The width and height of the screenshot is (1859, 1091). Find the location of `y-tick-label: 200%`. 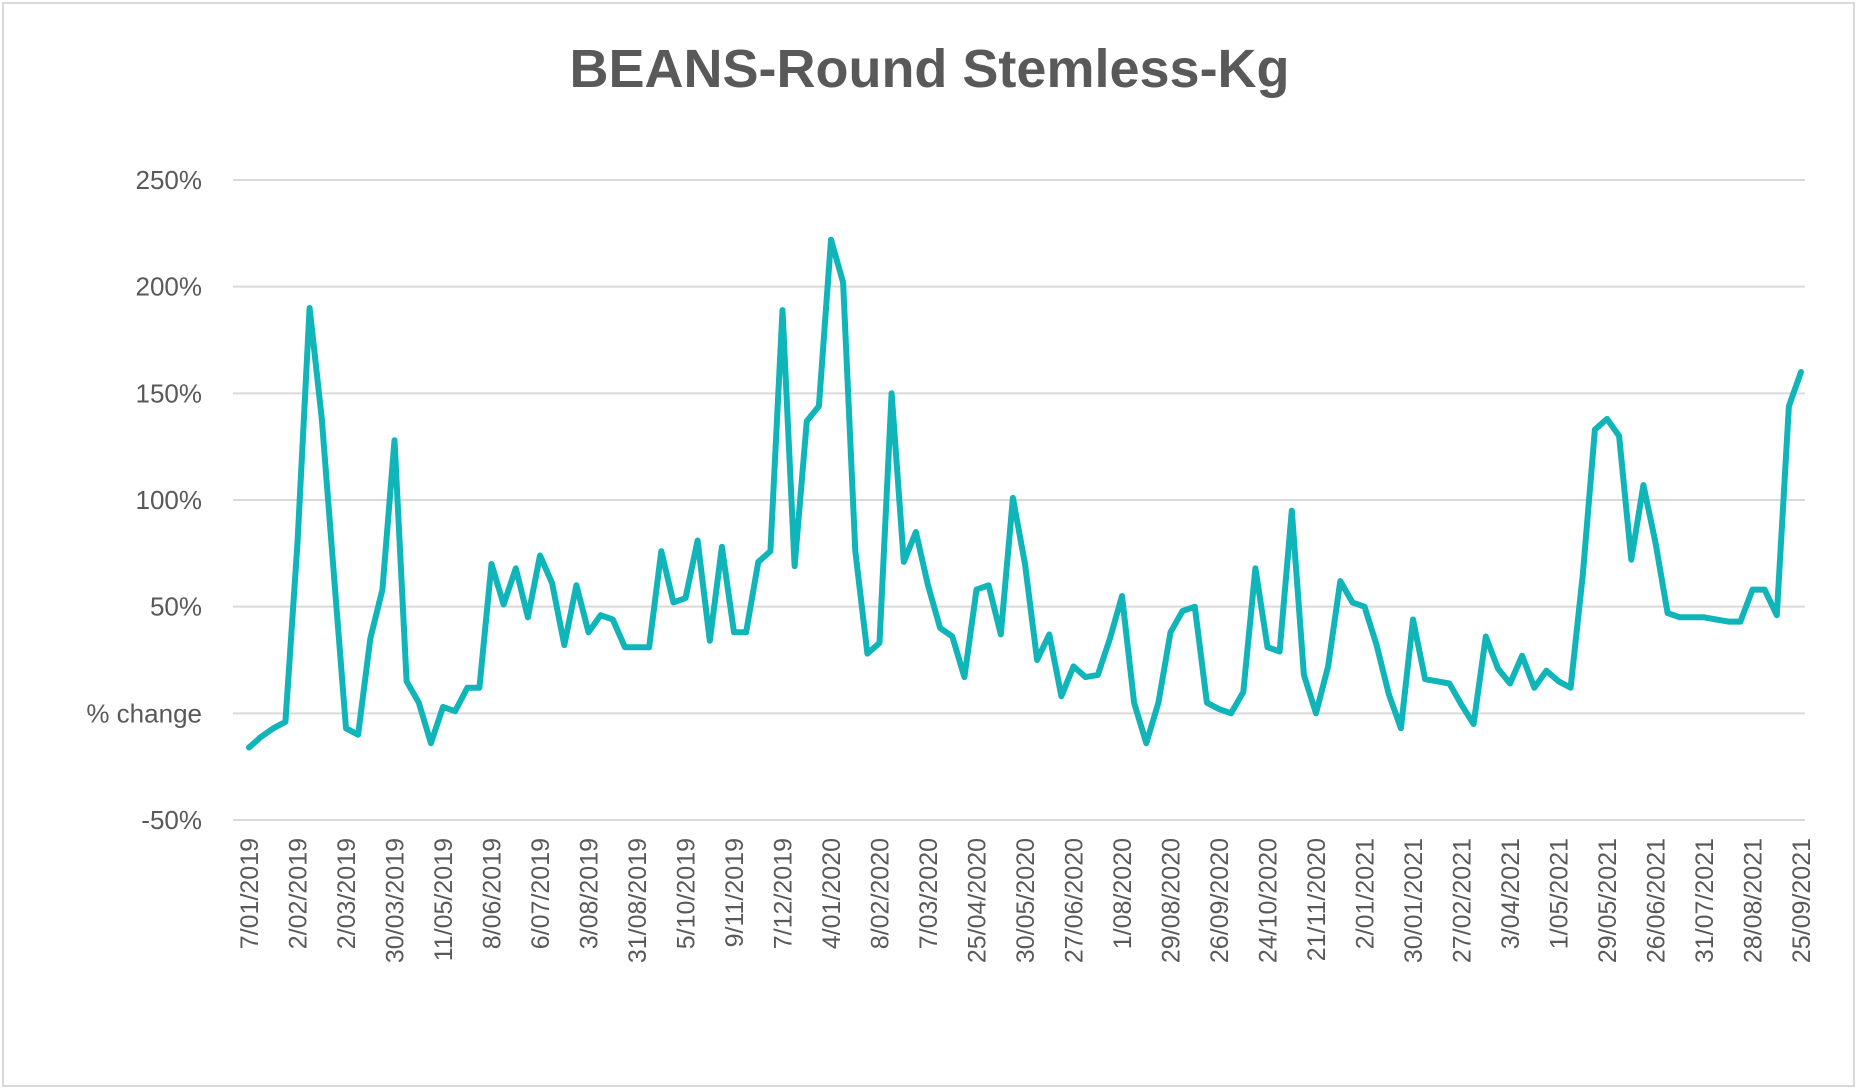

y-tick-label: 200% is located at coordinates (169, 287).